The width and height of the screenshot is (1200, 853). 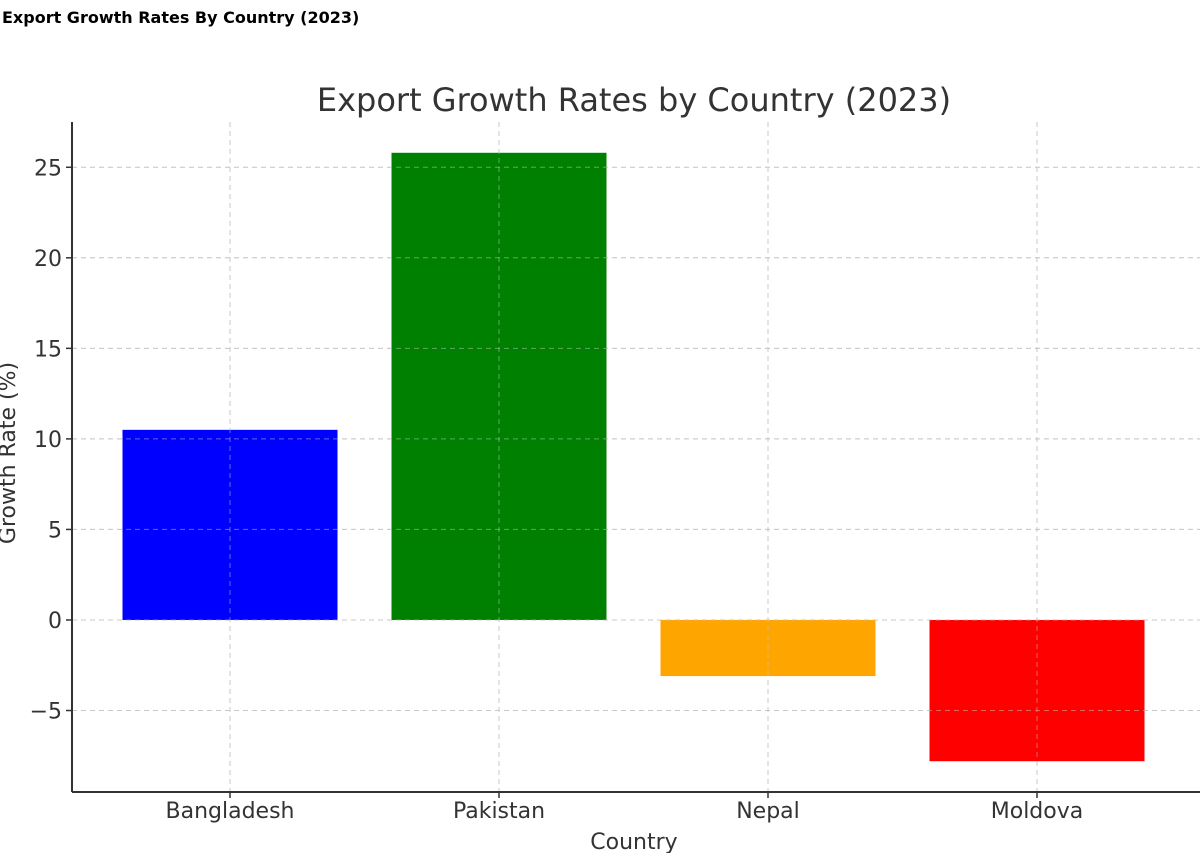 What do you see at coordinates (181, 17) in the screenshot?
I see `page-header: Export Growth Rates By Country (2023)` at bounding box center [181, 17].